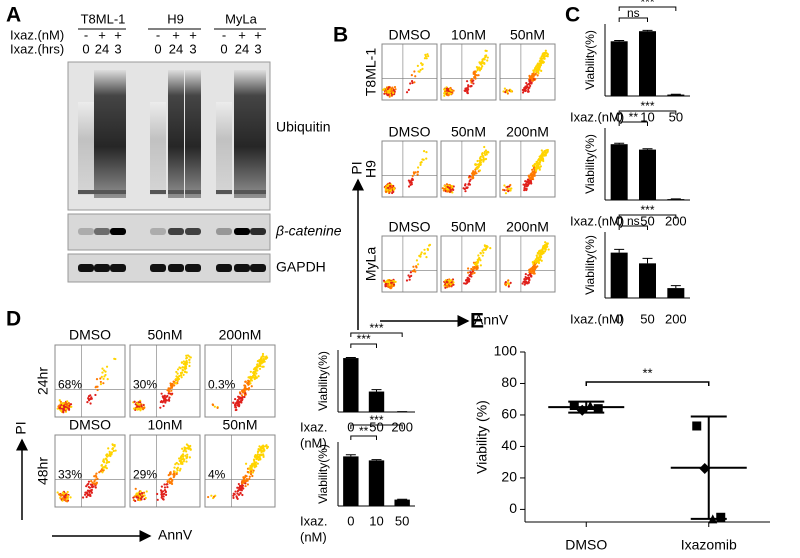 The height and width of the screenshot is (558, 800). Describe the element at coordinates (482, 437) in the screenshot. I see `y-axis-label: Viability (%)` at that location.